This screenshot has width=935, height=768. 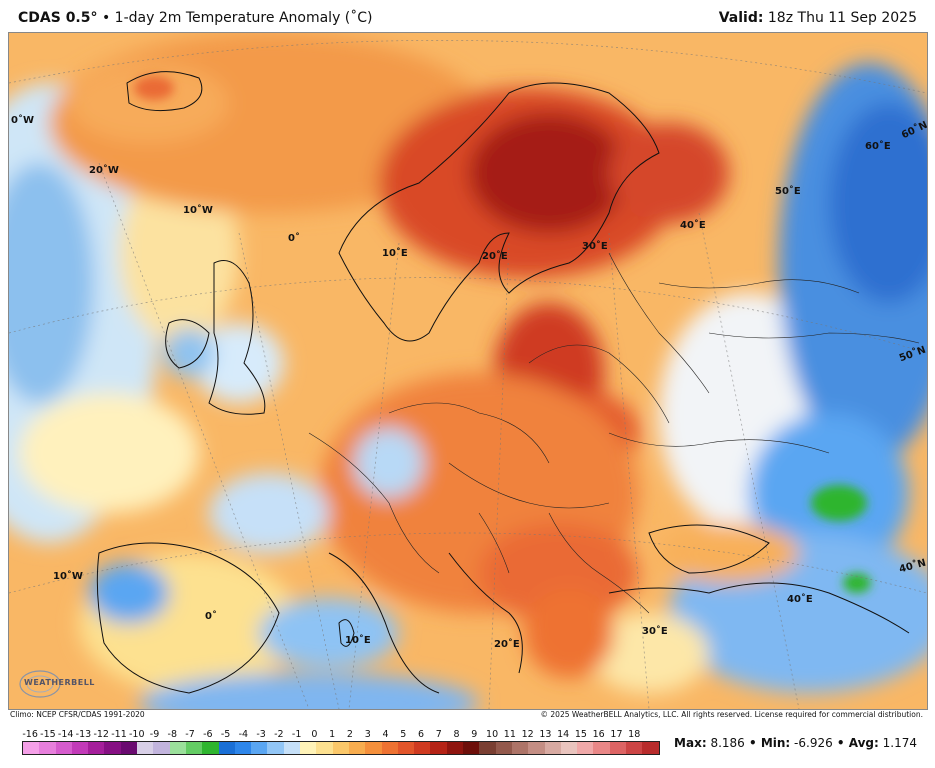 What do you see at coordinates (30, 734) in the screenshot?
I see `colorbar-tick-label: -16` at bounding box center [30, 734].